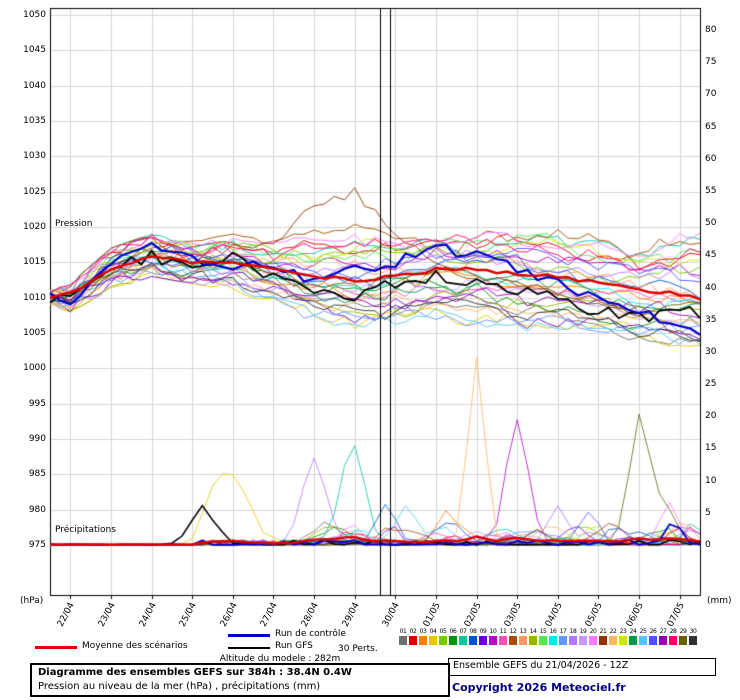 Image resolution: width=740 pixels, height=700 pixels. I want to click on pert-number: 03, so click(423, 631).